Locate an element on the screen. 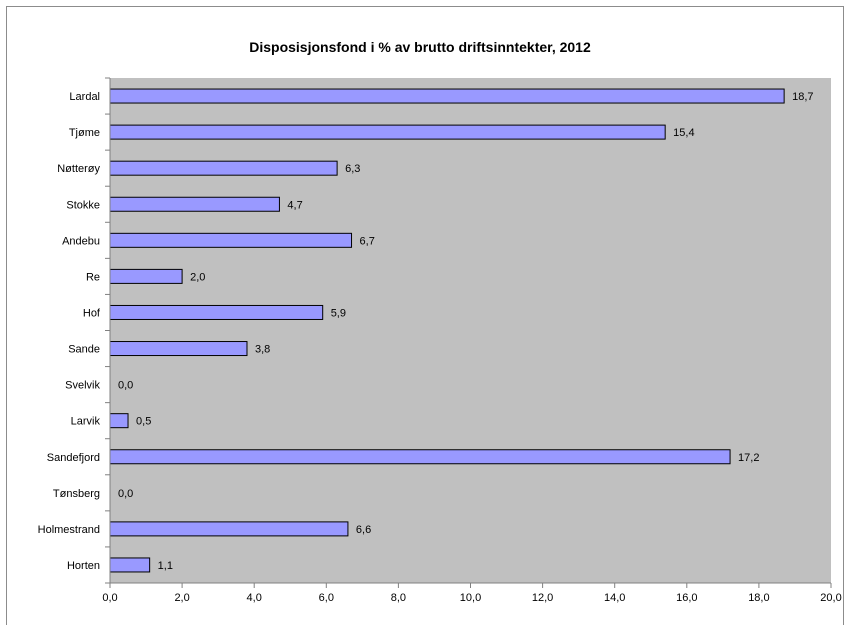 The height and width of the screenshot is (626, 850). bar-lardal is located at coordinates (447, 96).